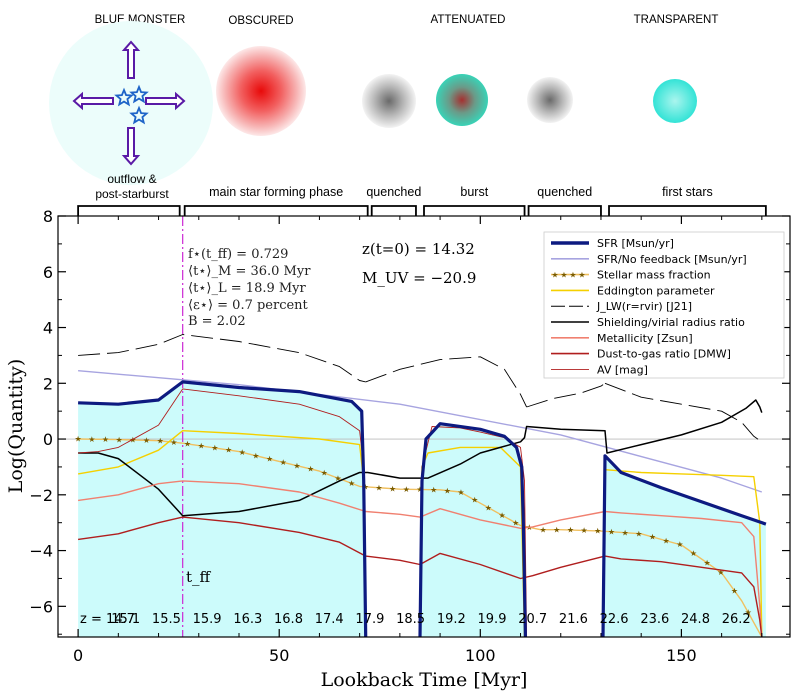  I want to click on redshift-label: 22.6, so click(614, 619).